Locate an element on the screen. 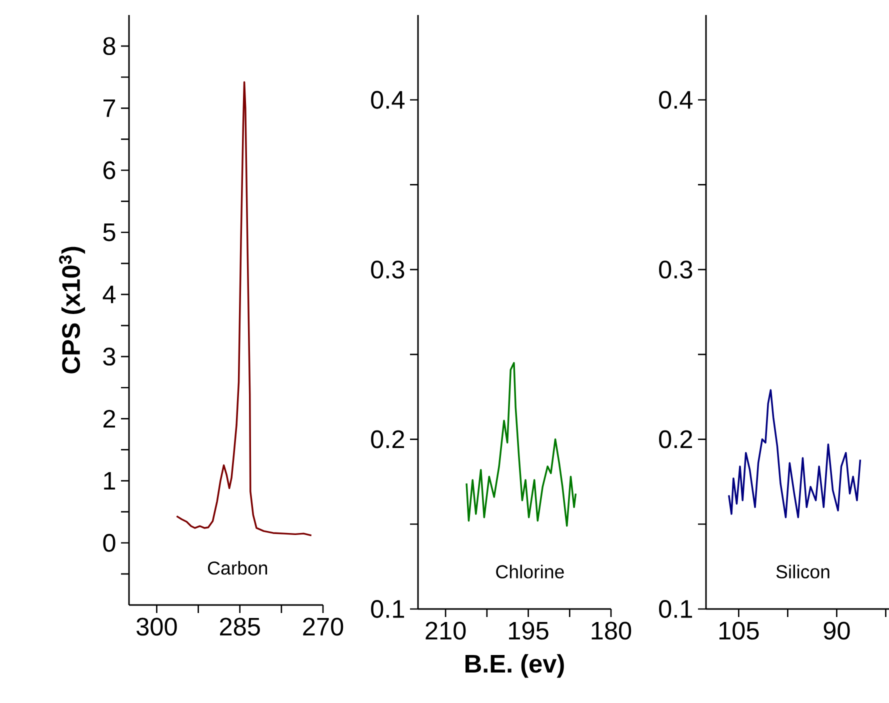 The width and height of the screenshot is (889, 703). x-tick-label: 210 is located at coordinates (446, 631).